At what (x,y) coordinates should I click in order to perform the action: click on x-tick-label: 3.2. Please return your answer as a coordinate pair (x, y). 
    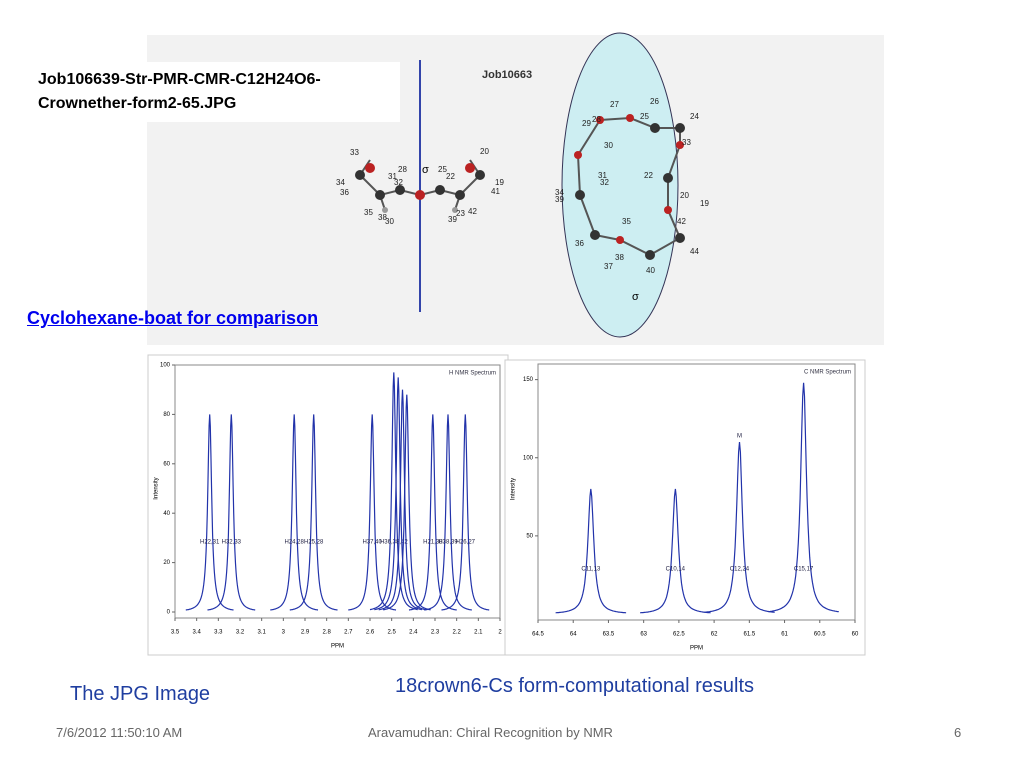
    Looking at the image, I should click on (240, 633).